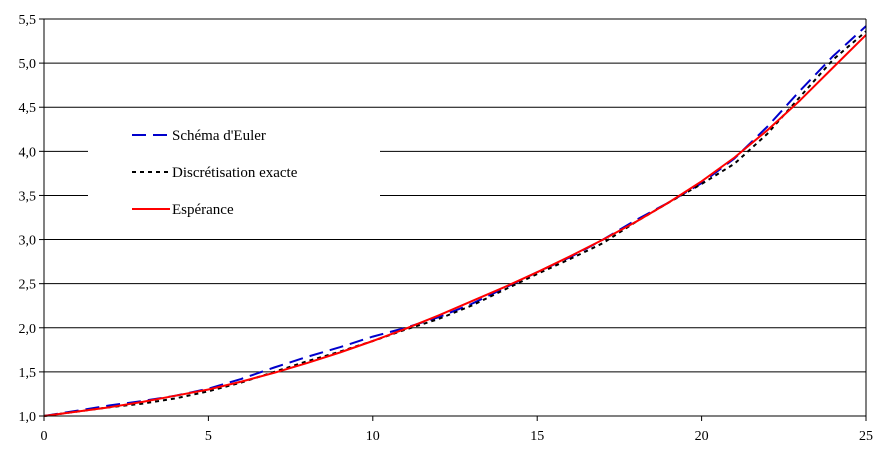 Image resolution: width=875 pixels, height=450 pixels. I want to click on y-tick-label: 4,5, so click(28, 108).